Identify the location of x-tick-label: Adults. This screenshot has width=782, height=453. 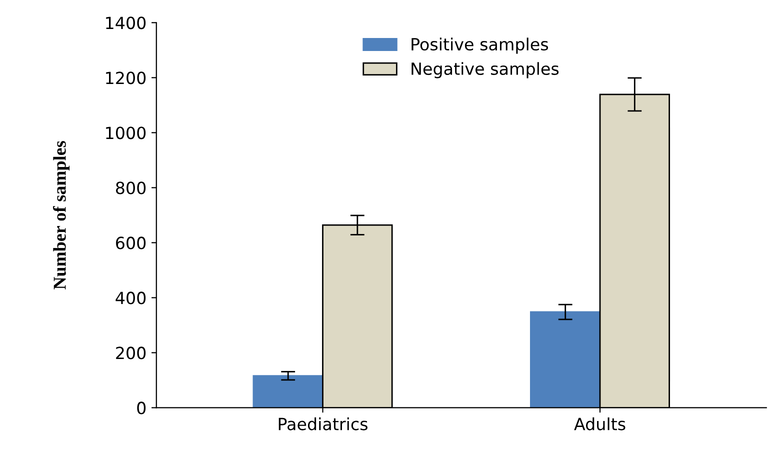
(600, 423).